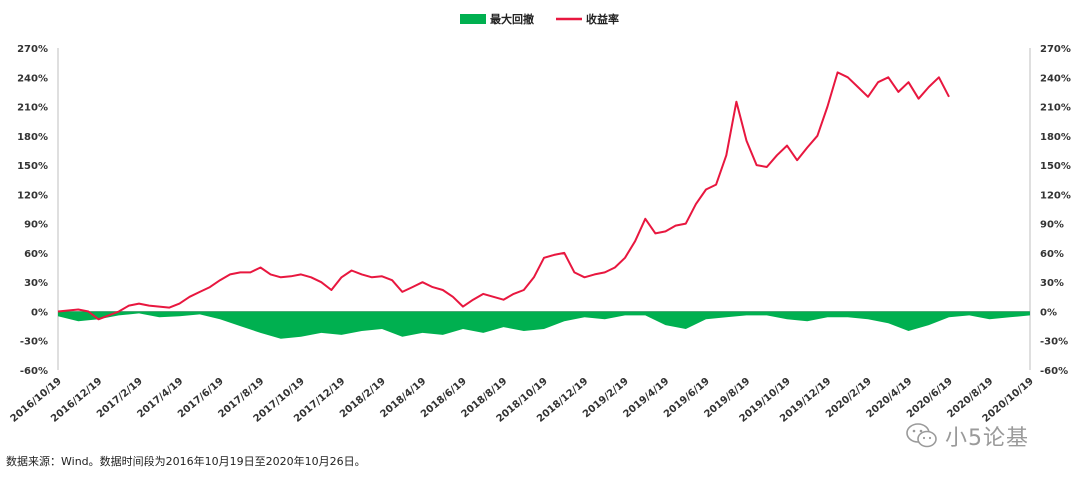  I want to click on y-tick-right: -60%, so click(1054, 371).